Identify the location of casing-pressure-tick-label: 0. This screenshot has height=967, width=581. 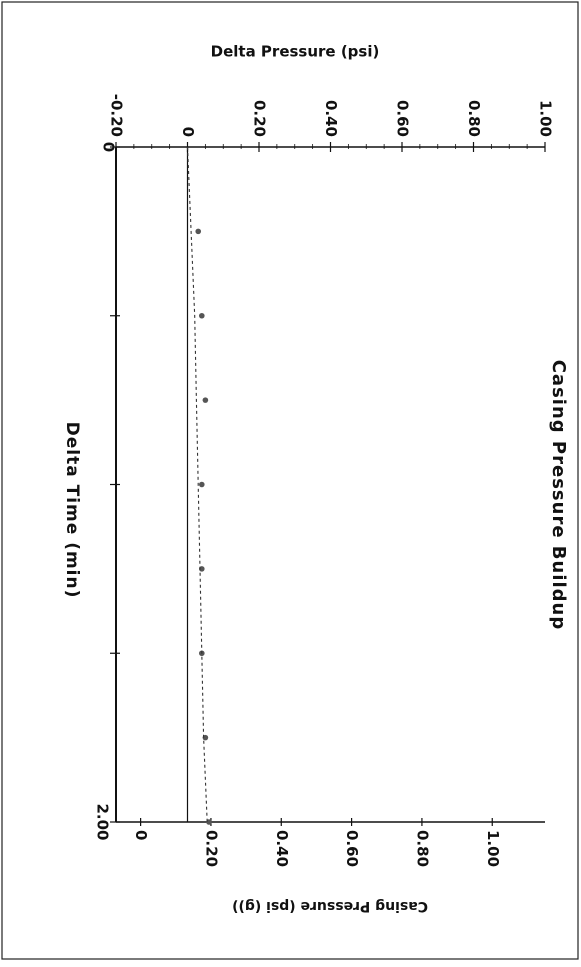
(141, 835).